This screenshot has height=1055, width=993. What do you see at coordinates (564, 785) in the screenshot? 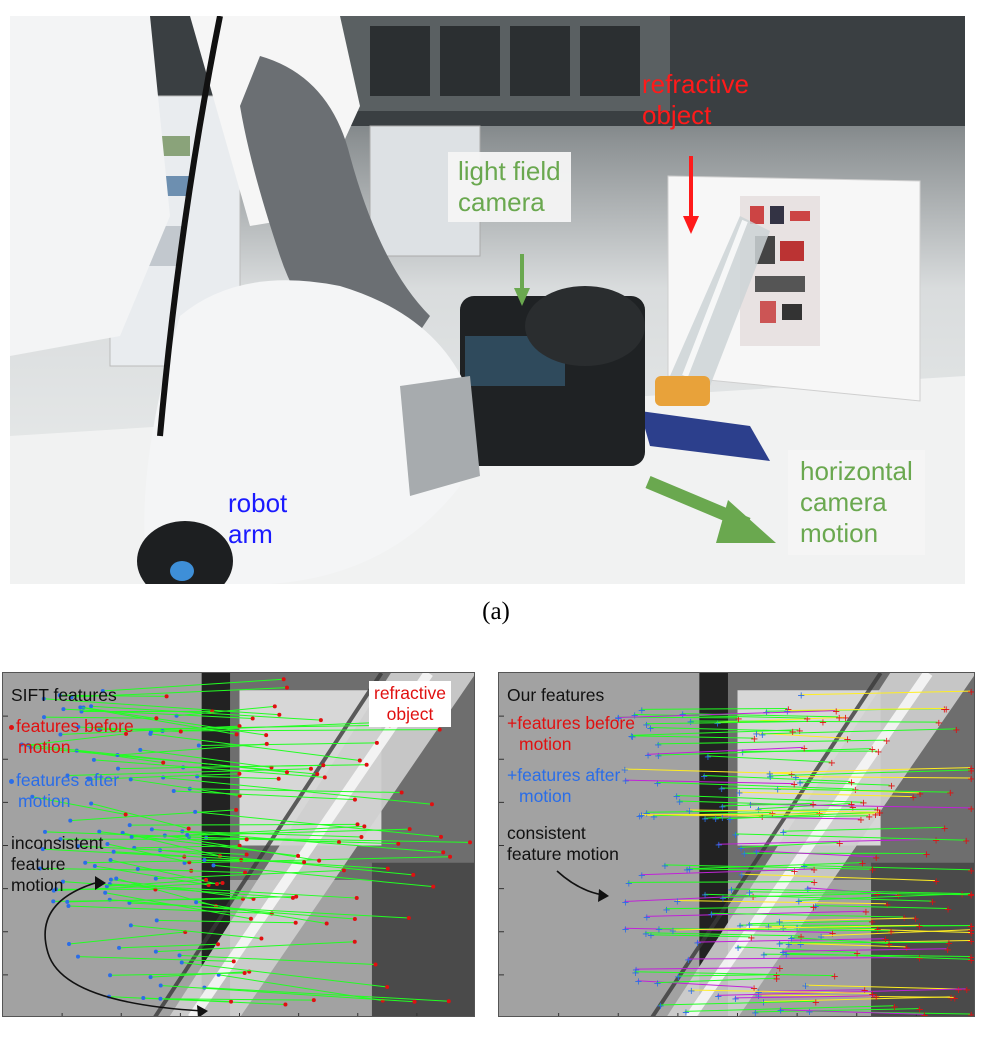
I see `our-legend-after: +features after motion` at bounding box center [564, 785].